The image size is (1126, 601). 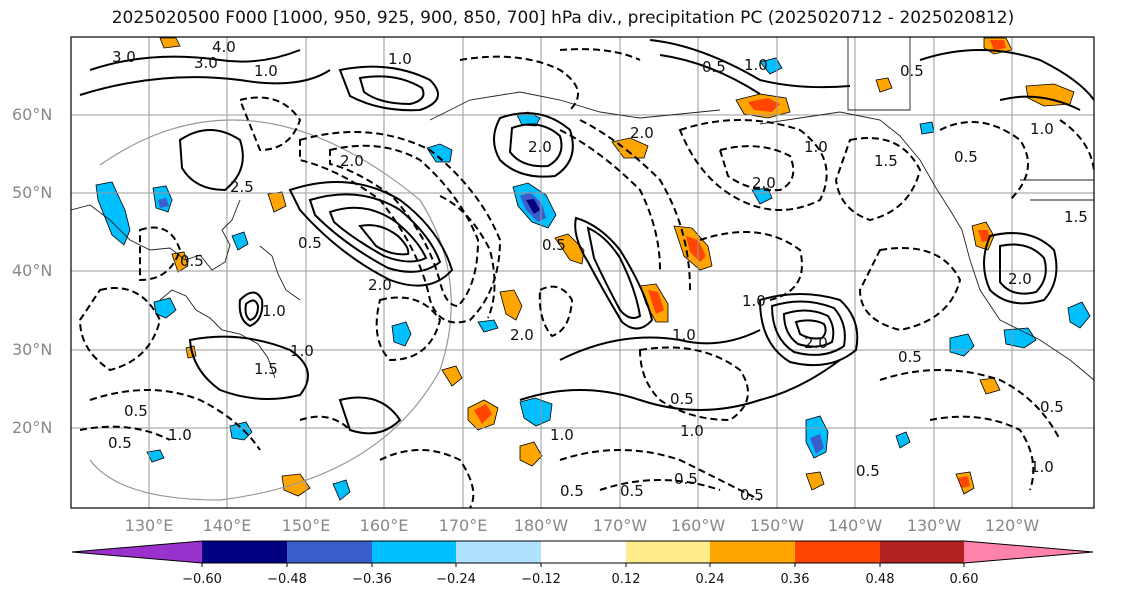 What do you see at coordinates (202, 579) in the screenshot?
I see `colorbar-tick-label: −0.60` at bounding box center [202, 579].